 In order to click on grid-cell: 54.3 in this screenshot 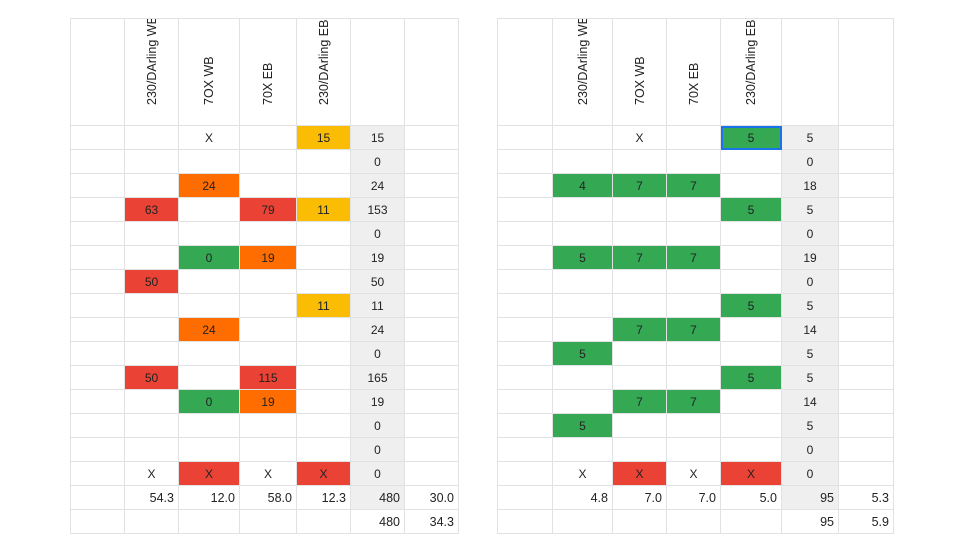, I will do `click(151, 497)`.